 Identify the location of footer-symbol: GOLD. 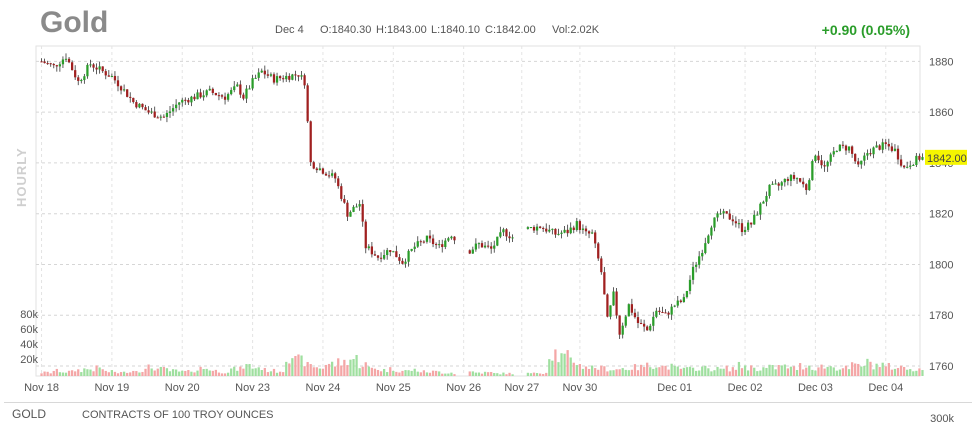
(29, 414).